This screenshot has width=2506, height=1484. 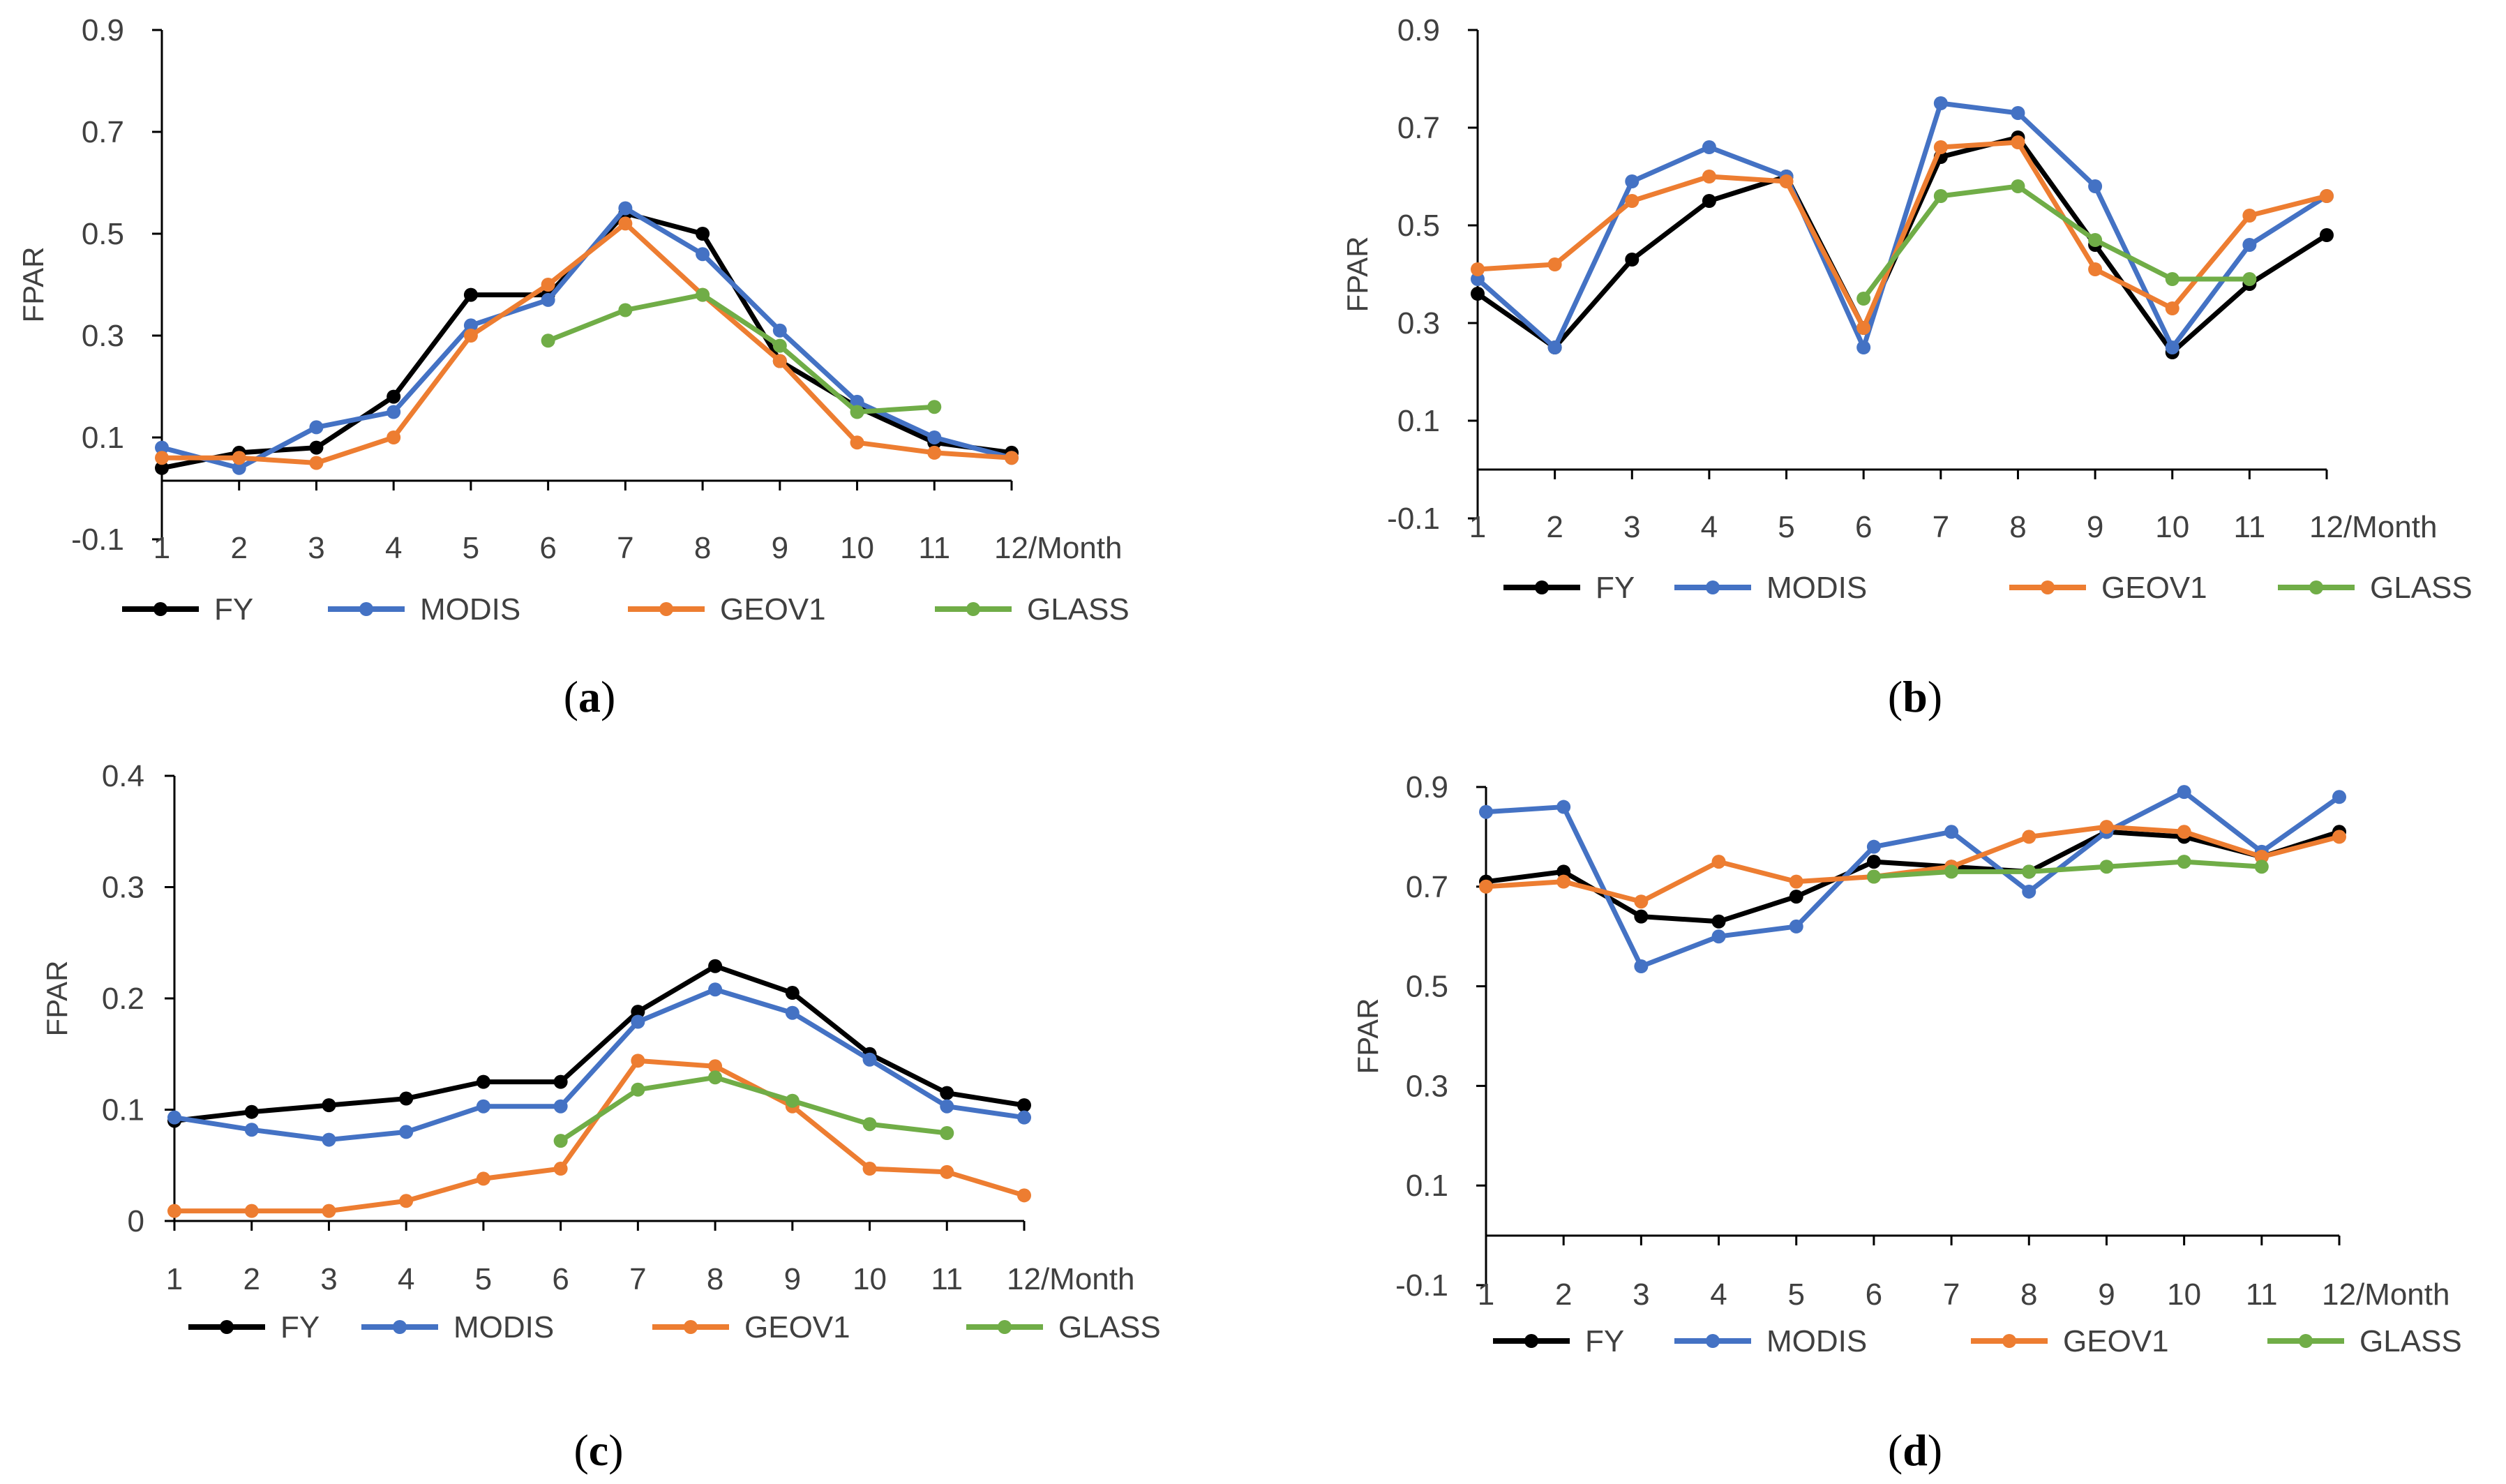 What do you see at coordinates (234, 610) in the screenshot?
I see `legend-label: FY` at bounding box center [234, 610].